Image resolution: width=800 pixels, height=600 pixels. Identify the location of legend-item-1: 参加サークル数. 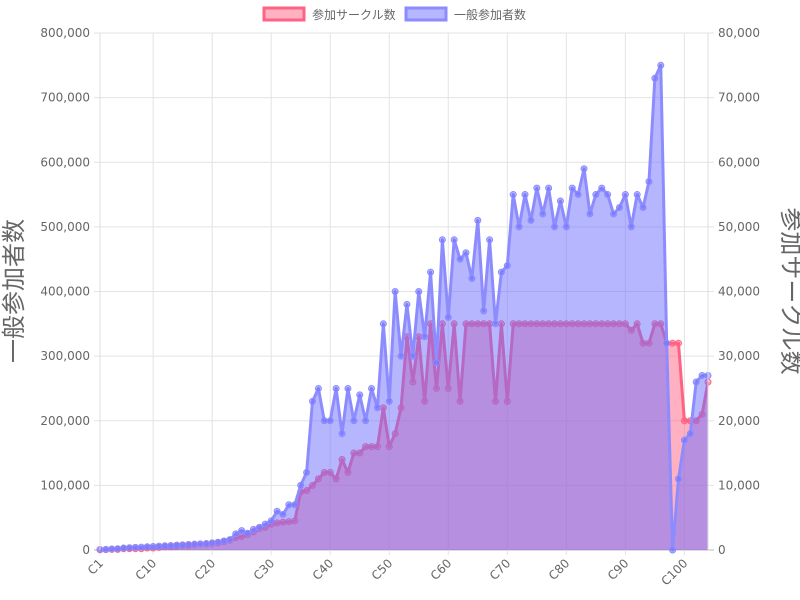
(329, 14).